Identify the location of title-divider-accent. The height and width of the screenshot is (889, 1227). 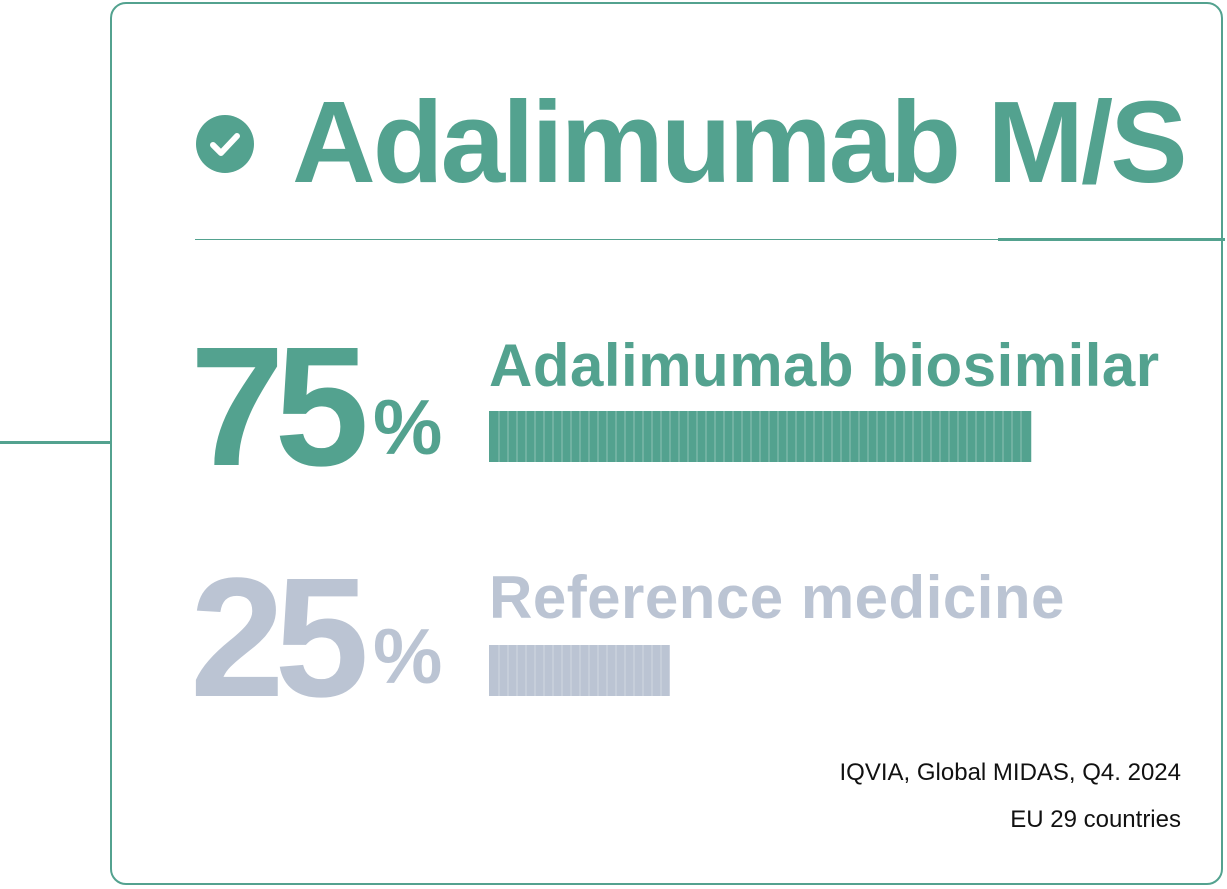
(1111, 239).